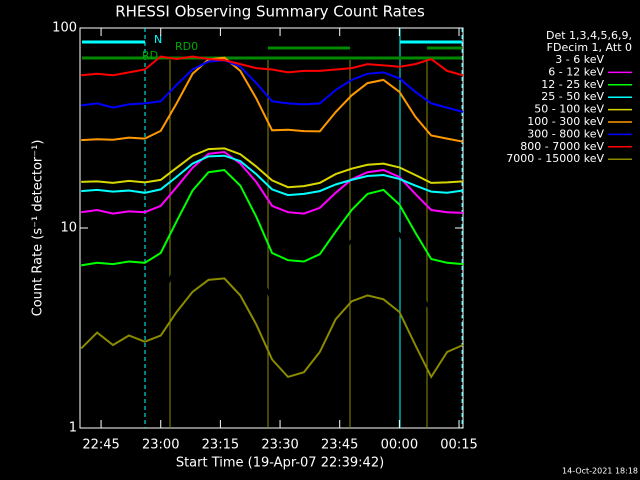  What do you see at coordinates (73, 428) in the screenshot?
I see `y-tick-label: 1` at bounding box center [73, 428].